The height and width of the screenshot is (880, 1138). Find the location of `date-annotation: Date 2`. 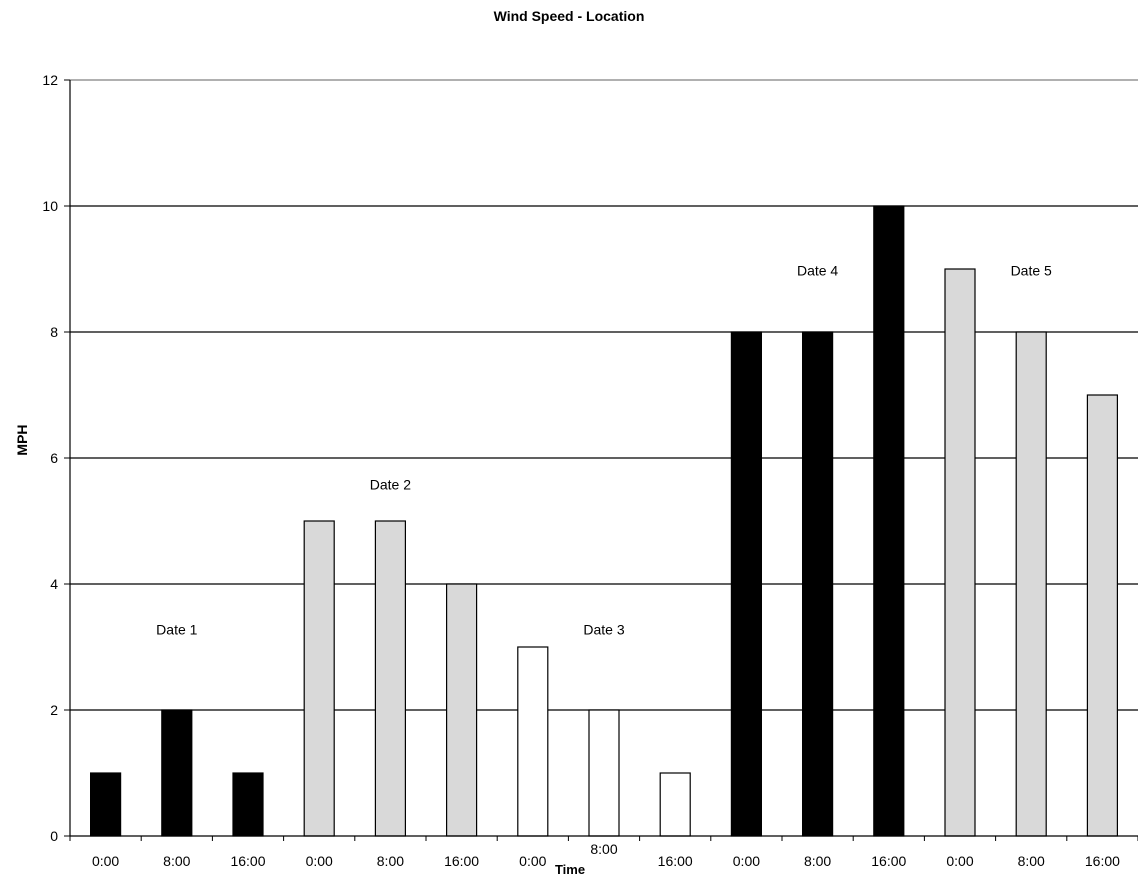

date-annotation: Date 2 is located at coordinates (390, 485).